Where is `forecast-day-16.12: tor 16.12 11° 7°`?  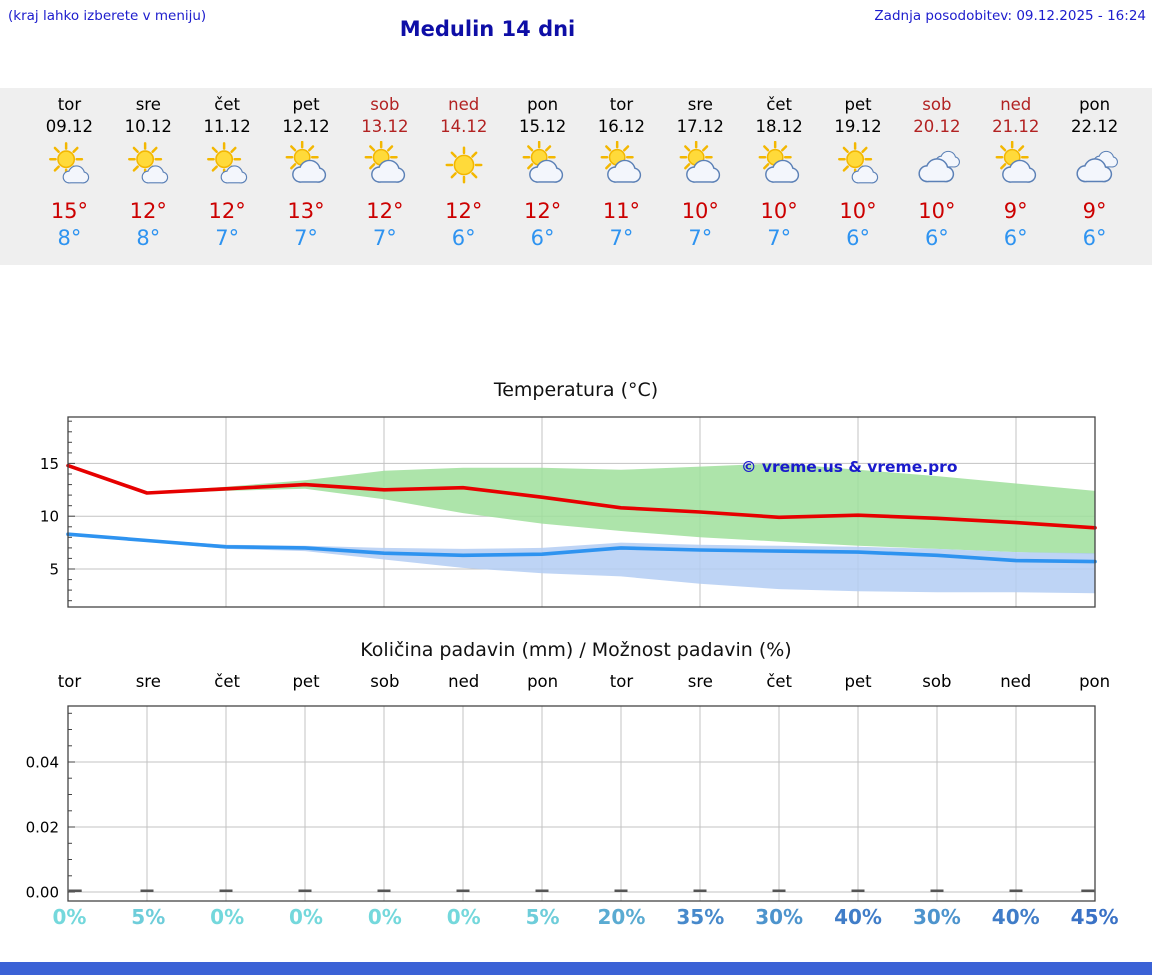
forecast-day-16.12: tor 16.12 11° 7° is located at coordinates (621, 179).